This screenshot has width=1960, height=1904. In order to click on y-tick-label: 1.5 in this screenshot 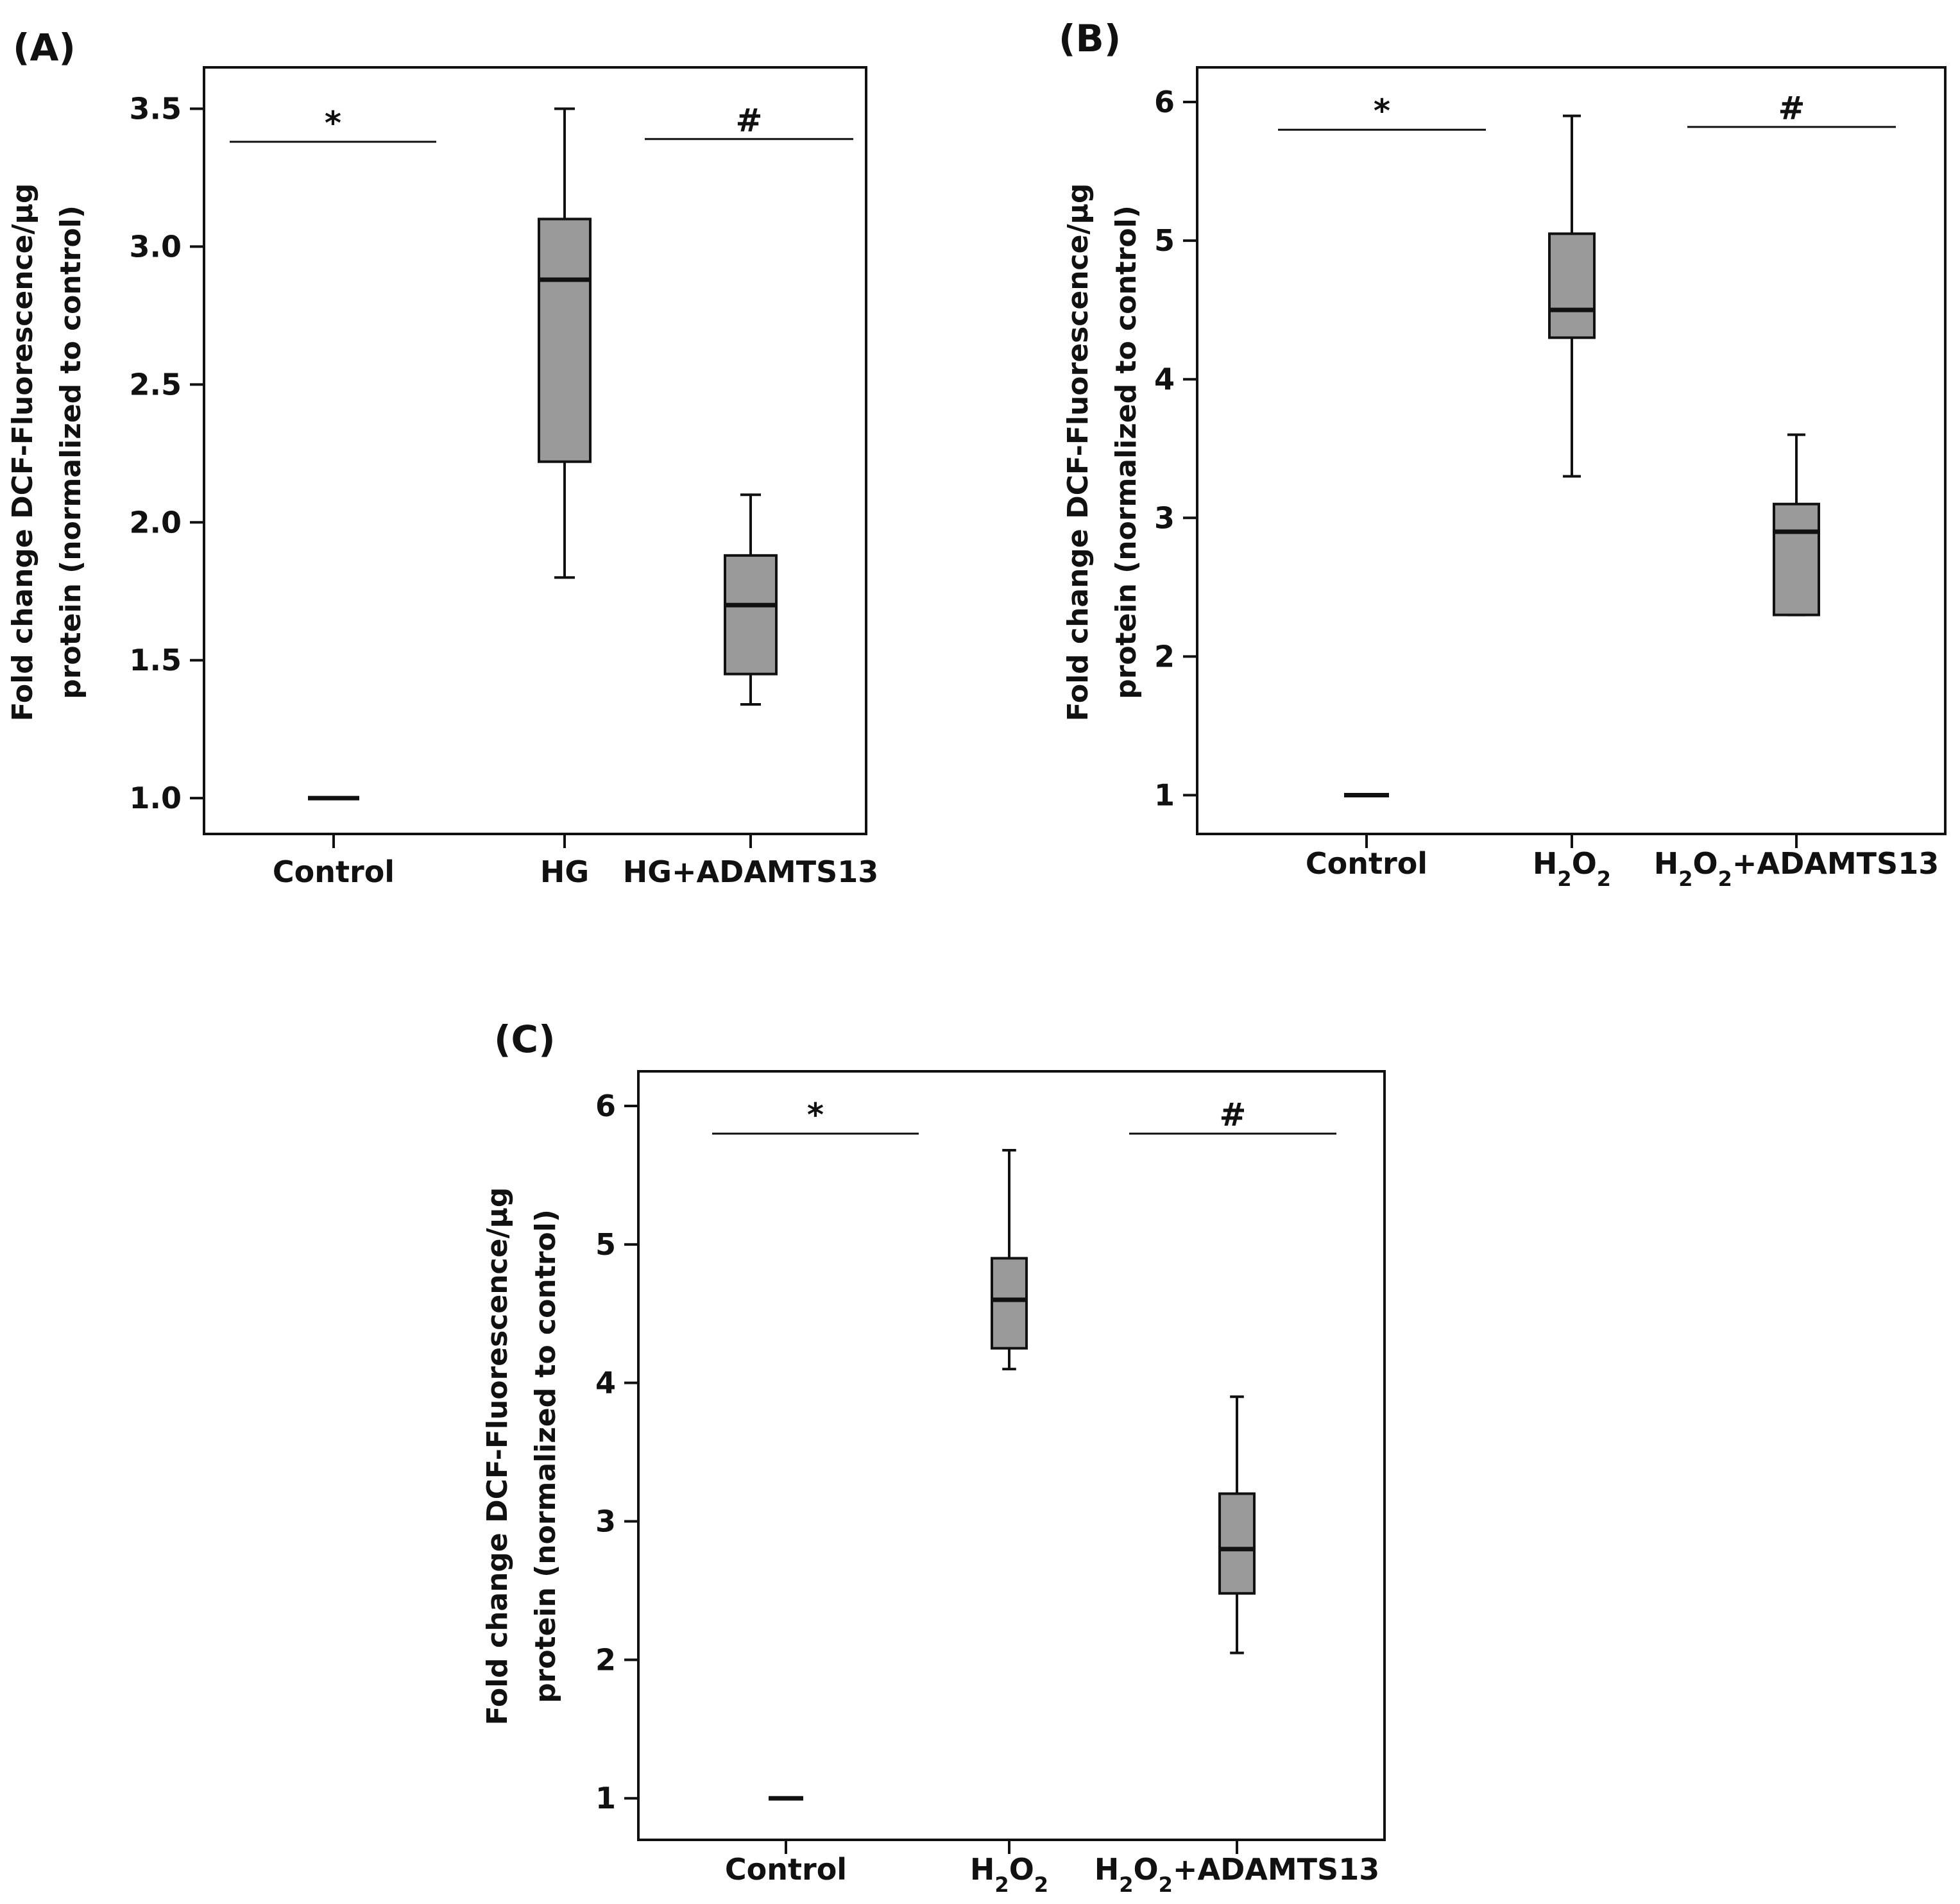, I will do `click(156, 660)`.